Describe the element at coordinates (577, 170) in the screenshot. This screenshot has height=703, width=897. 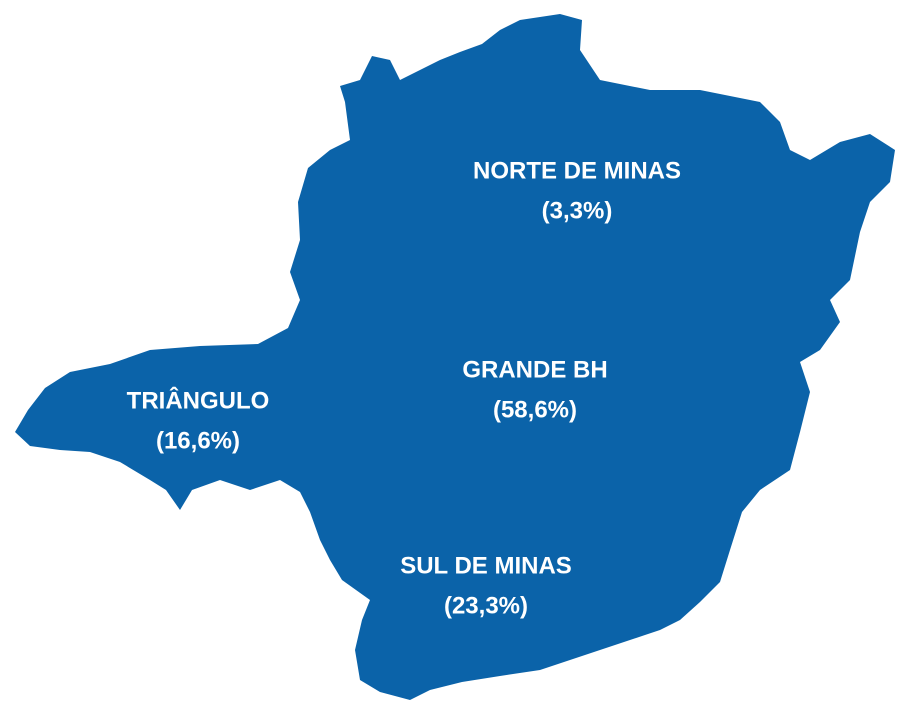
I see `region-name: NORTE DE MINAS` at that location.